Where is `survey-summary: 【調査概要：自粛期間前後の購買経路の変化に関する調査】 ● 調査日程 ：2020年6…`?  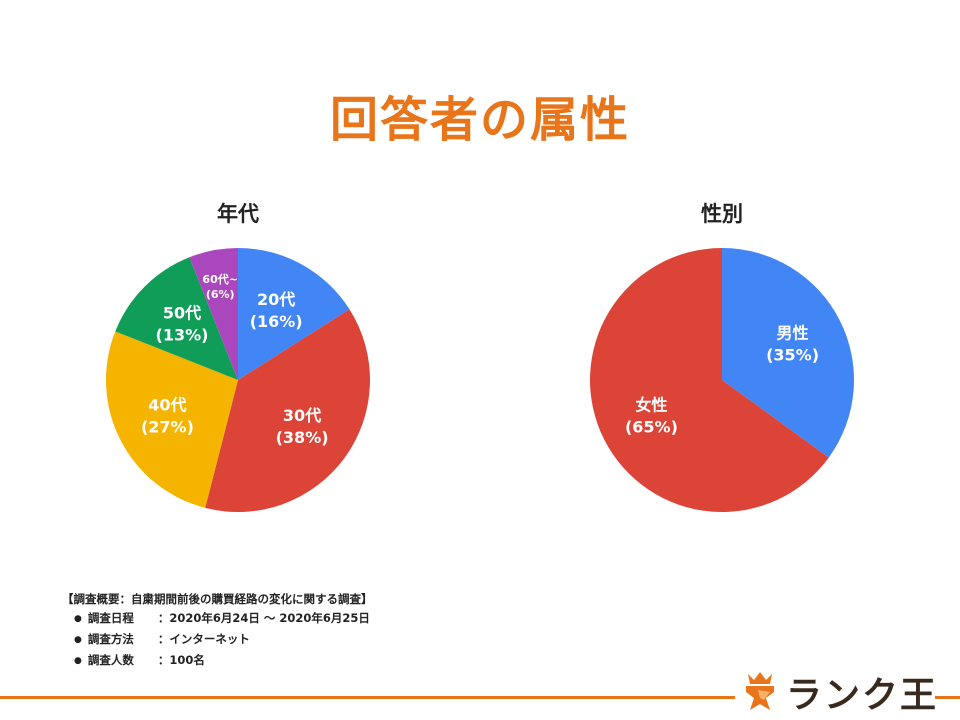
survey-summary: 【調査概要：自粛期間前後の購買経路の変化に関する調査】 ● 調査日程 ：2020年6… is located at coordinates (217, 631).